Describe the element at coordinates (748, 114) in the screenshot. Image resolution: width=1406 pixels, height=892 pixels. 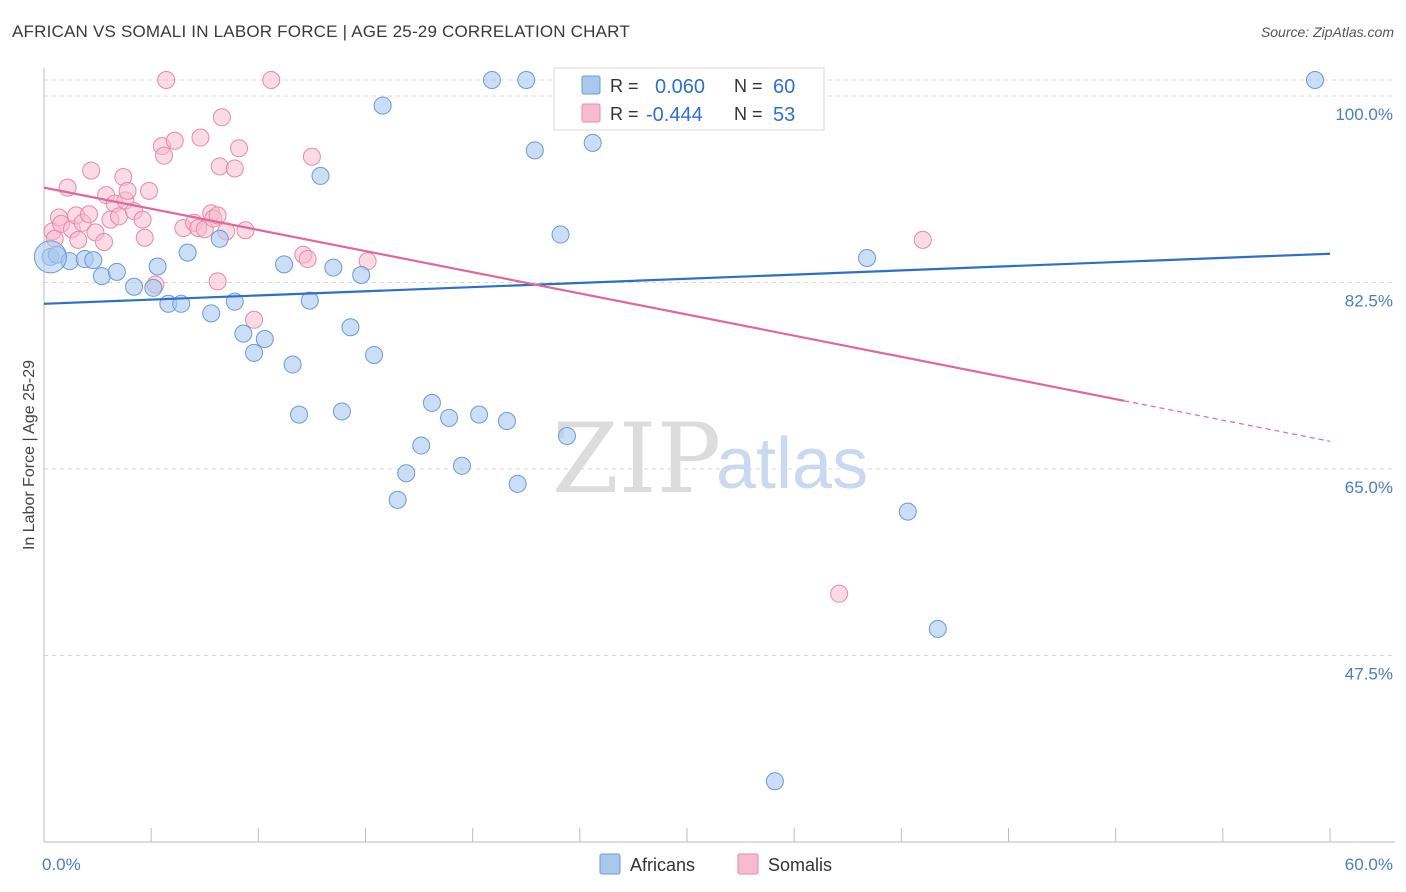
I see `somalis-n-label: N =` at that location.